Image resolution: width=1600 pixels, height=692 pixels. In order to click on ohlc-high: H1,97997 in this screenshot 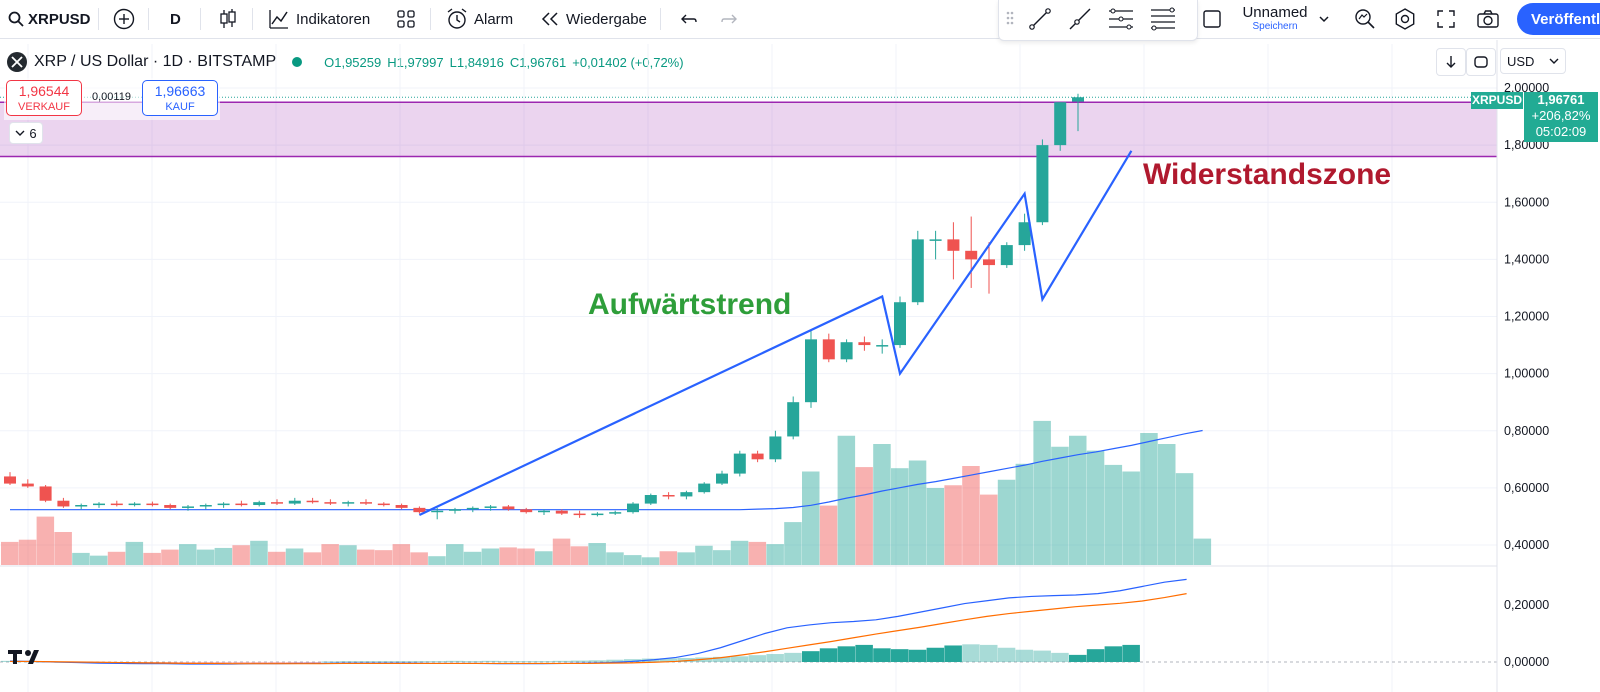, I will do `click(415, 62)`.